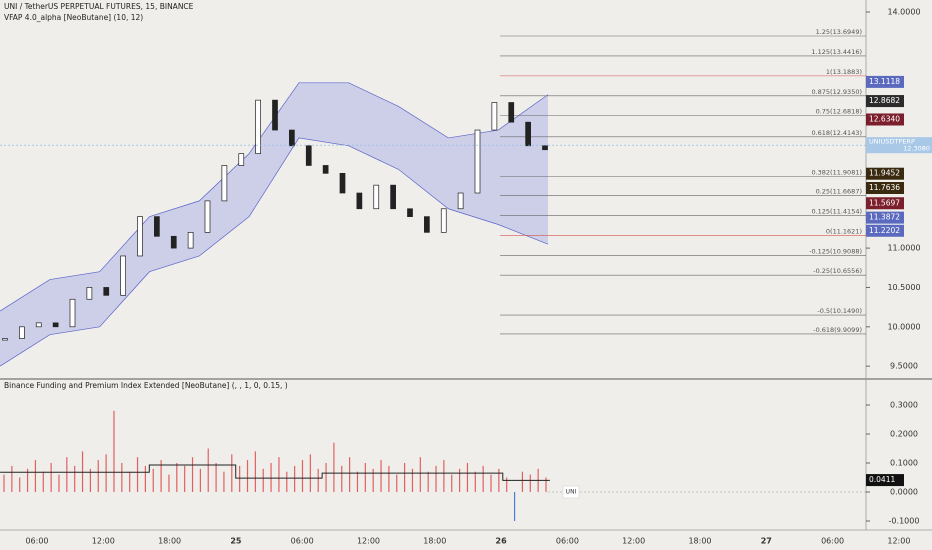 The image size is (932, 550). I want to click on price-tag-label: 12.6340, so click(884, 119).